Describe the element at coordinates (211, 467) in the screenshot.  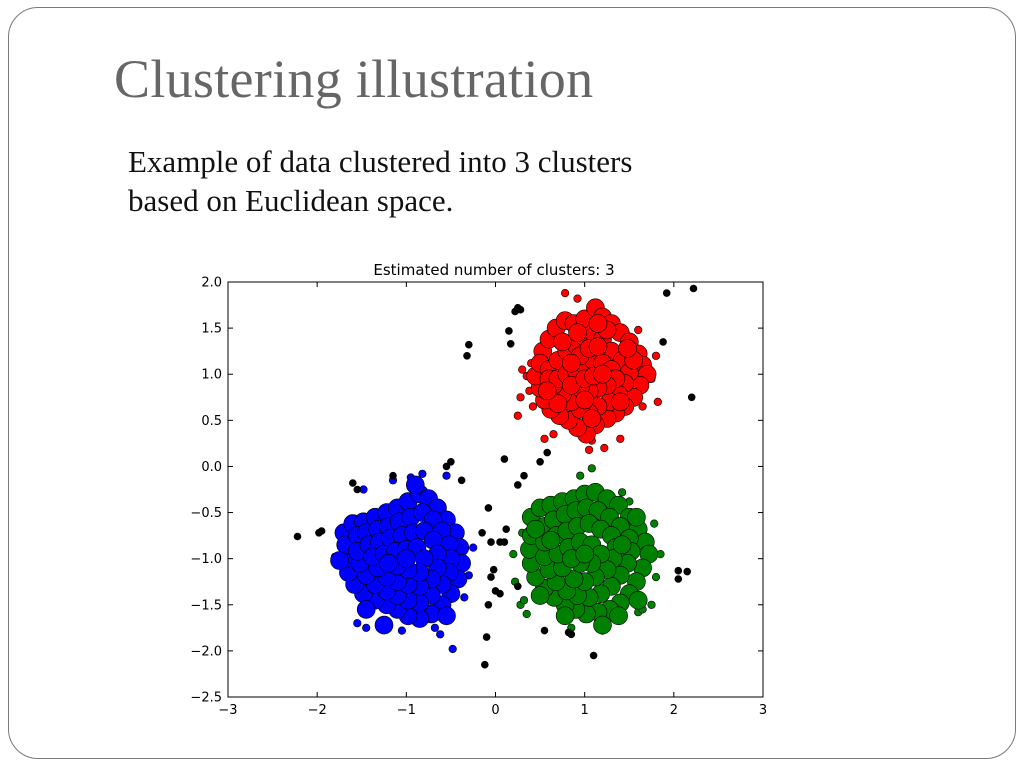
I see `y-tick-label: 0.0` at that location.